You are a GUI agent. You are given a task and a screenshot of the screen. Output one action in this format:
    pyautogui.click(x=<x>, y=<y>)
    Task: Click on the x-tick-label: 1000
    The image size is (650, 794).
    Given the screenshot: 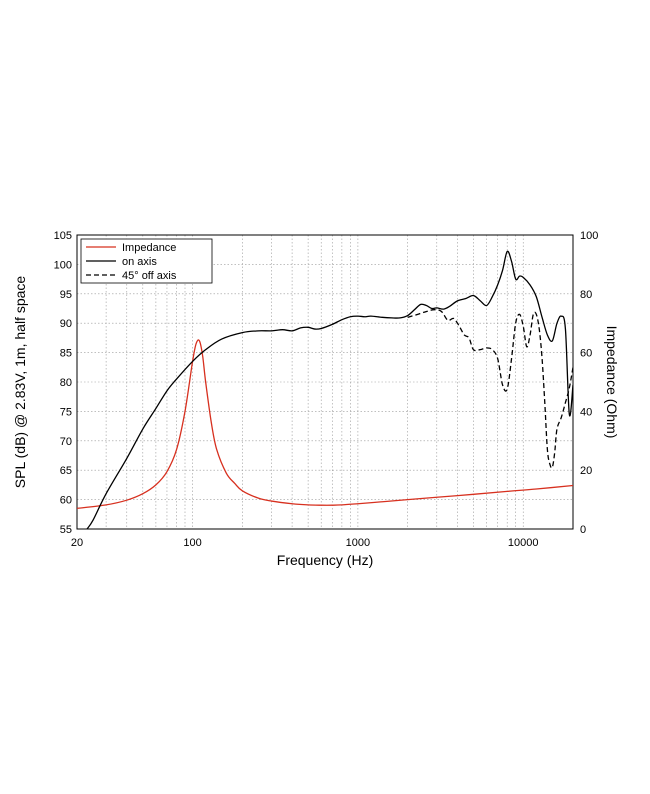 What is the action you would take?
    pyautogui.click(x=358, y=543)
    